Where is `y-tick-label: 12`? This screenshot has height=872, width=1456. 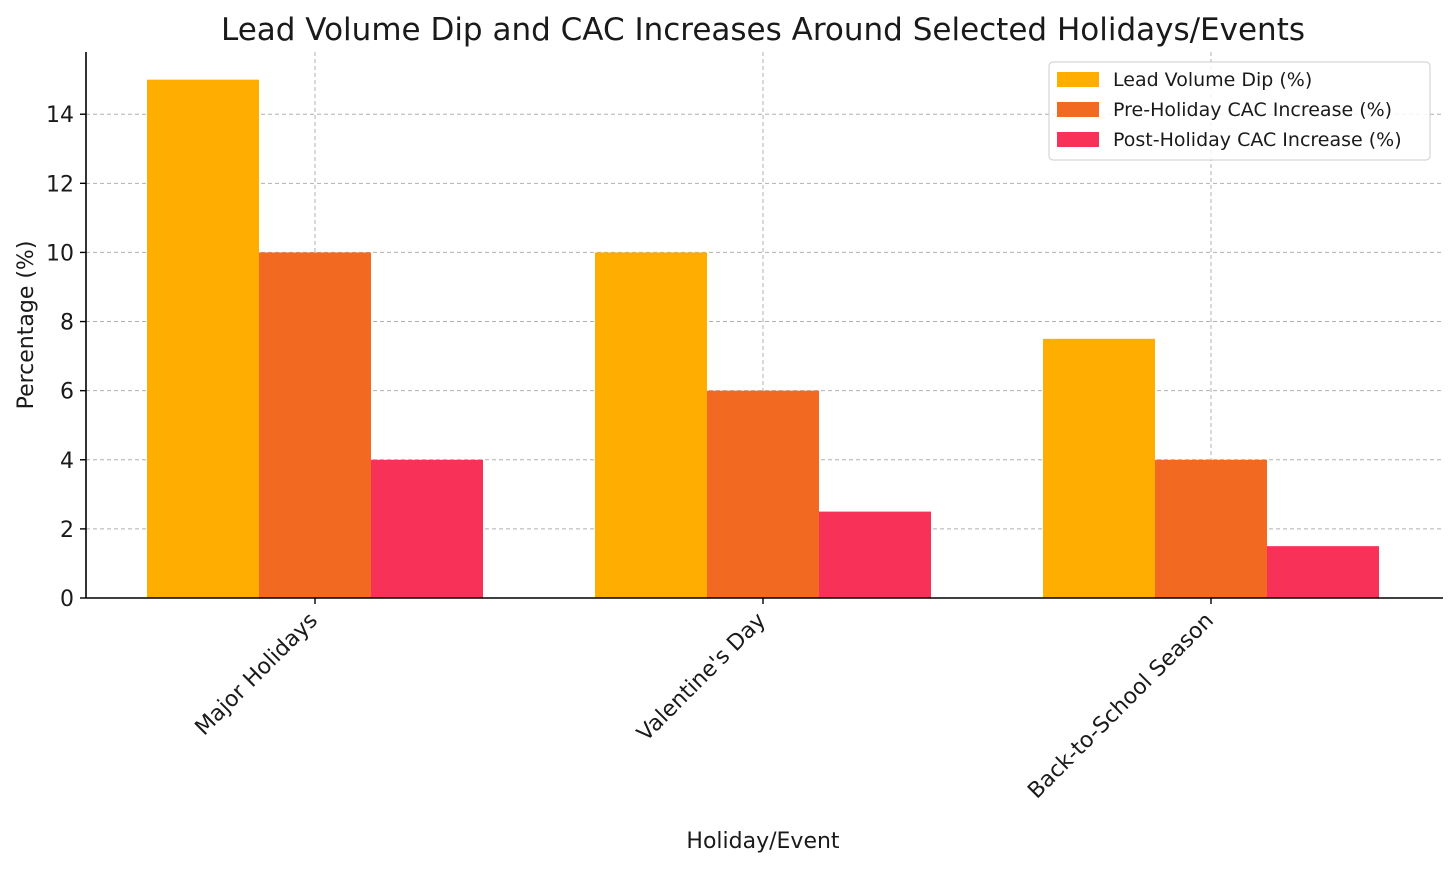 y-tick-label: 12 is located at coordinates (60, 184).